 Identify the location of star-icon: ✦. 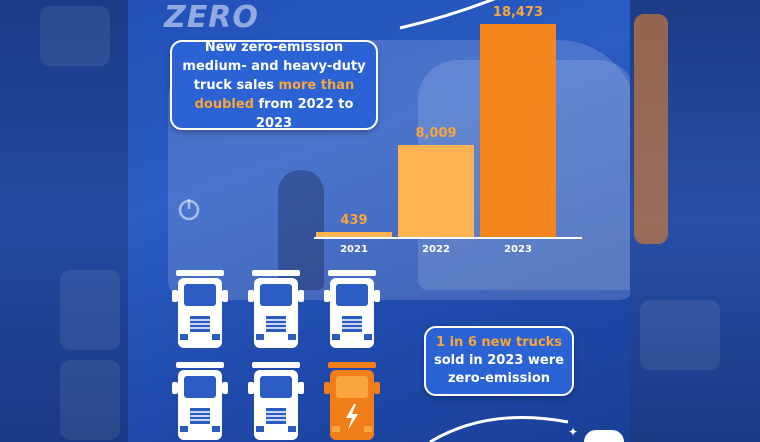
(573, 432).